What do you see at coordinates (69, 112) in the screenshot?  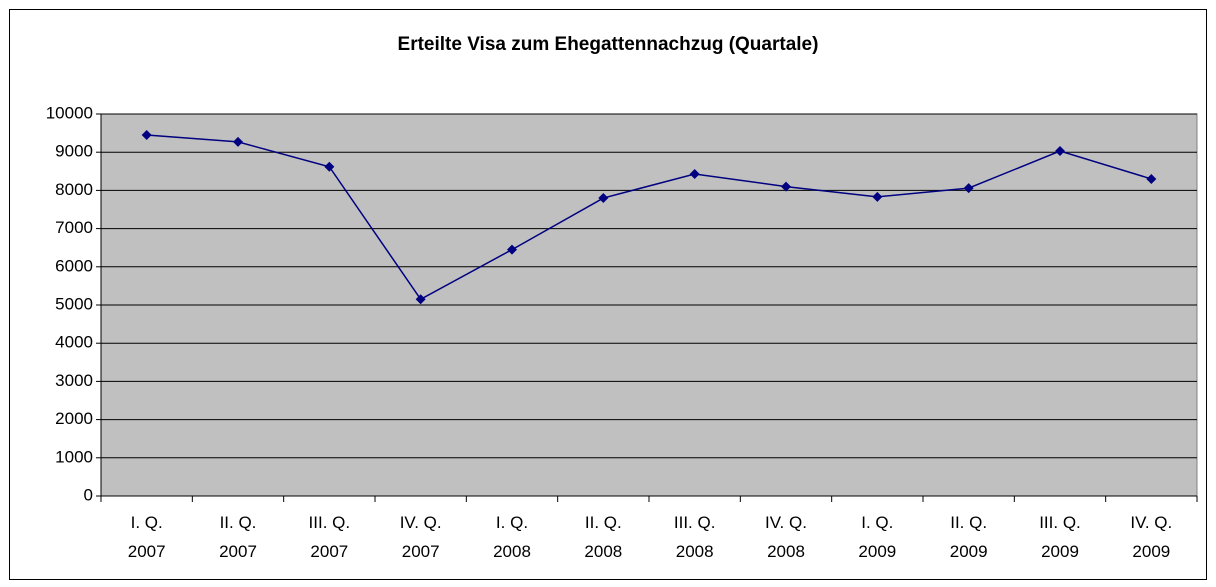 I see `y-tick-label: 10000` at bounding box center [69, 112].